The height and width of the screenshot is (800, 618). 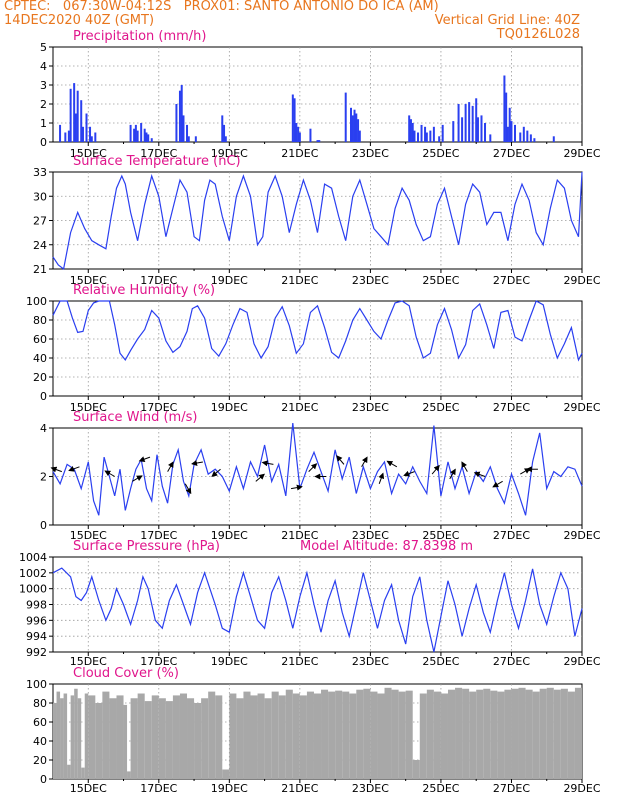 I want to click on header-date: 14DEC2020 40Z (GMT), so click(x=79, y=20).